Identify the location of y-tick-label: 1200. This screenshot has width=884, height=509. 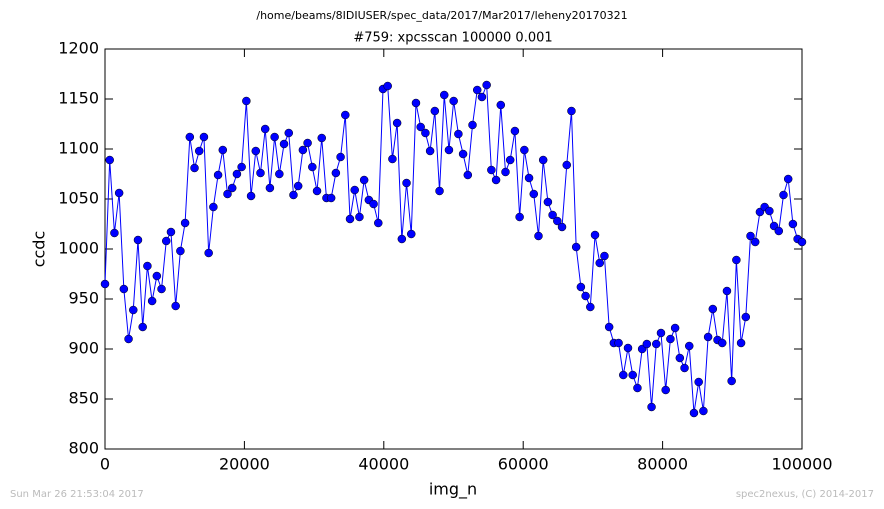
(78, 48).